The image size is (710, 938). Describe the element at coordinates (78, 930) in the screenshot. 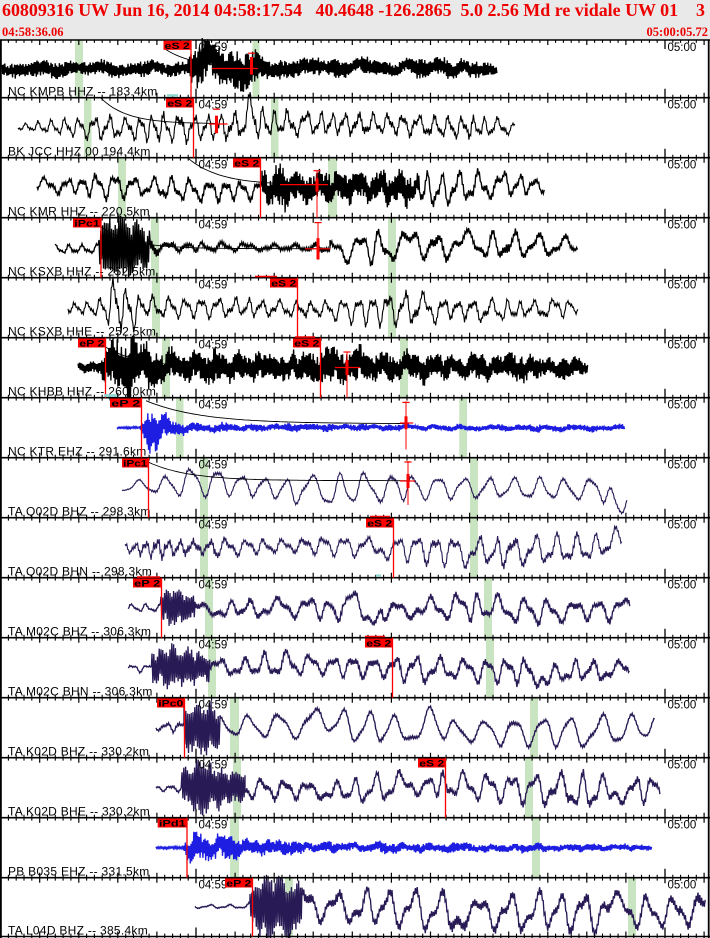

I see `svg-text: TA L04D BHZ -- 385.4km` at that location.